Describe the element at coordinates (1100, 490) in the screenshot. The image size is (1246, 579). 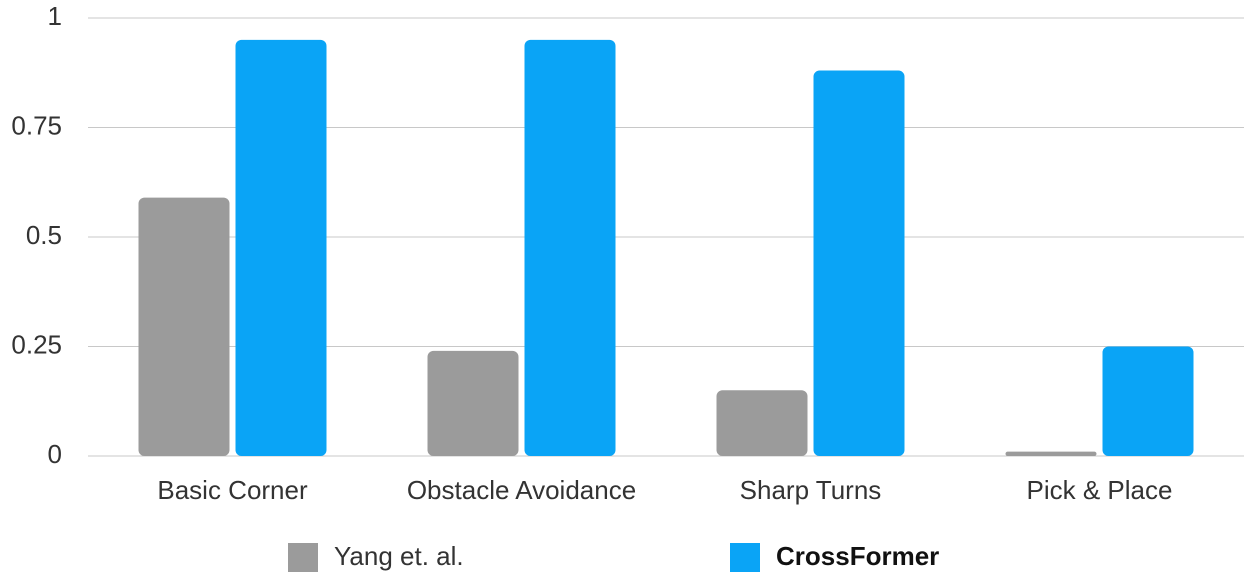
I see `x-tick-label: Pick & Place` at that location.